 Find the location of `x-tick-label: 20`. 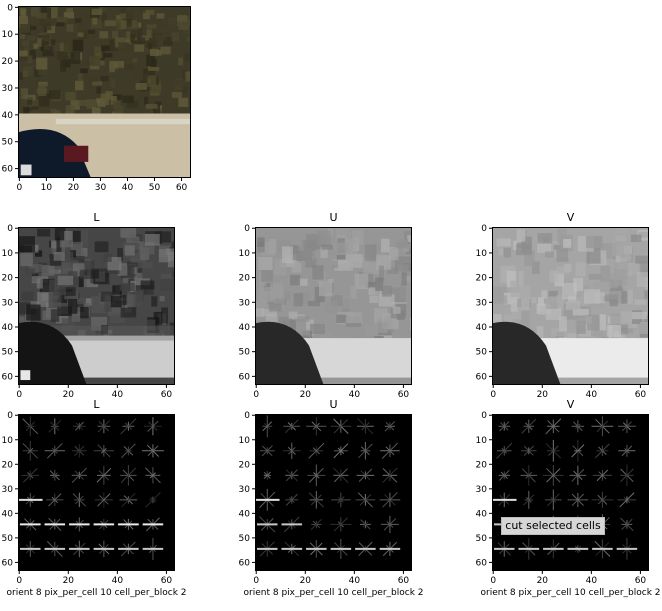

x-tick-label: 20 is located at coordinates (69, 581).